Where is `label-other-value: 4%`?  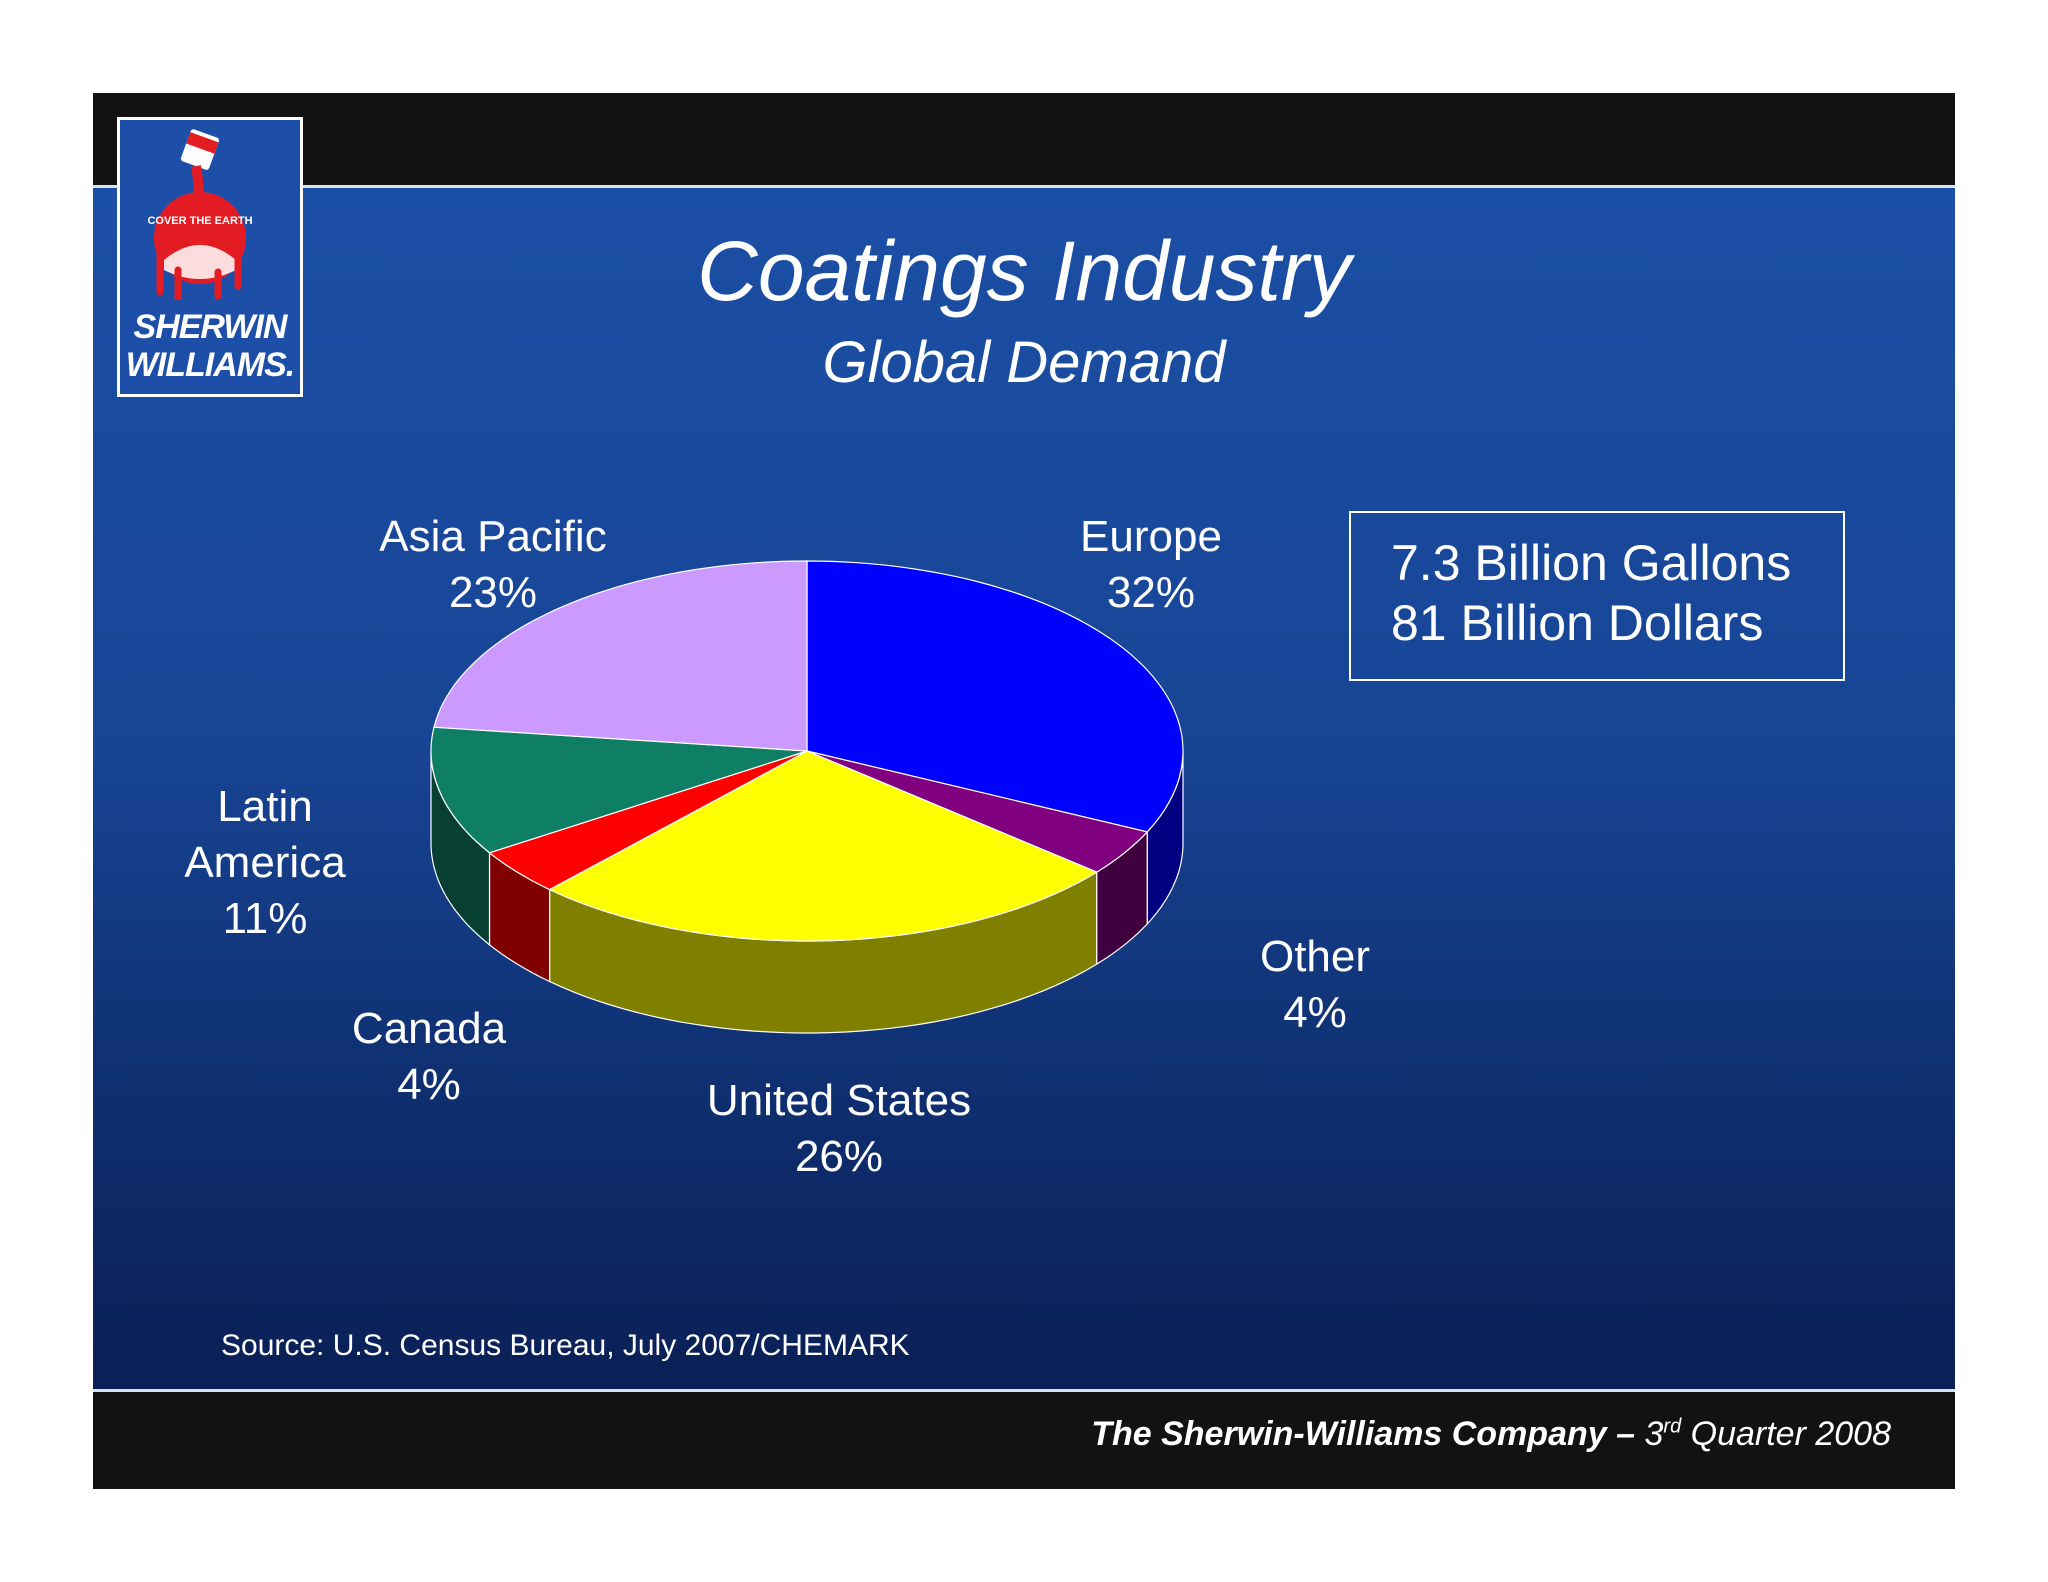
label-other-value: 4% is located at coordinates (1315, 1012).